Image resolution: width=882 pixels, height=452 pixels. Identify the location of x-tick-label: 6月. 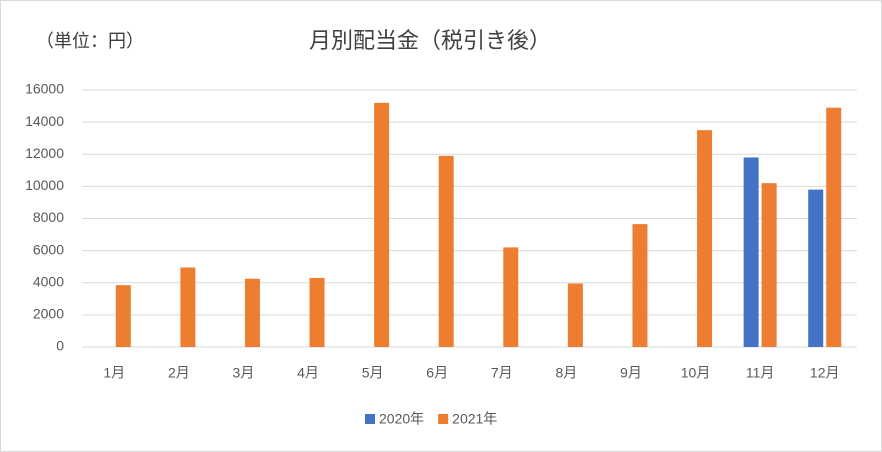
(437, 373).